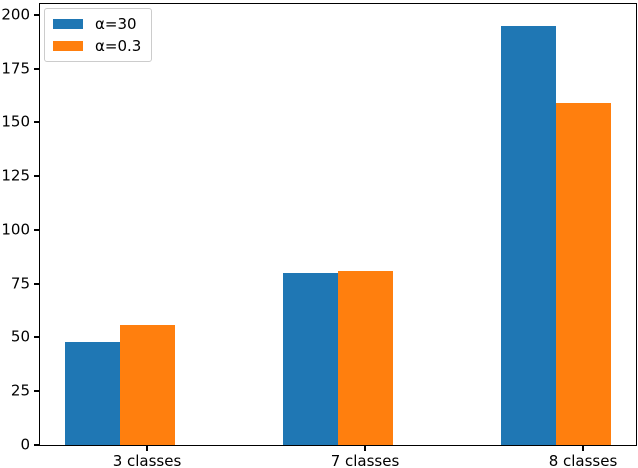  Describe the element at coordinates (147, 460) in the screenshot. I see `x-tick-label: 3 classes` at that location.